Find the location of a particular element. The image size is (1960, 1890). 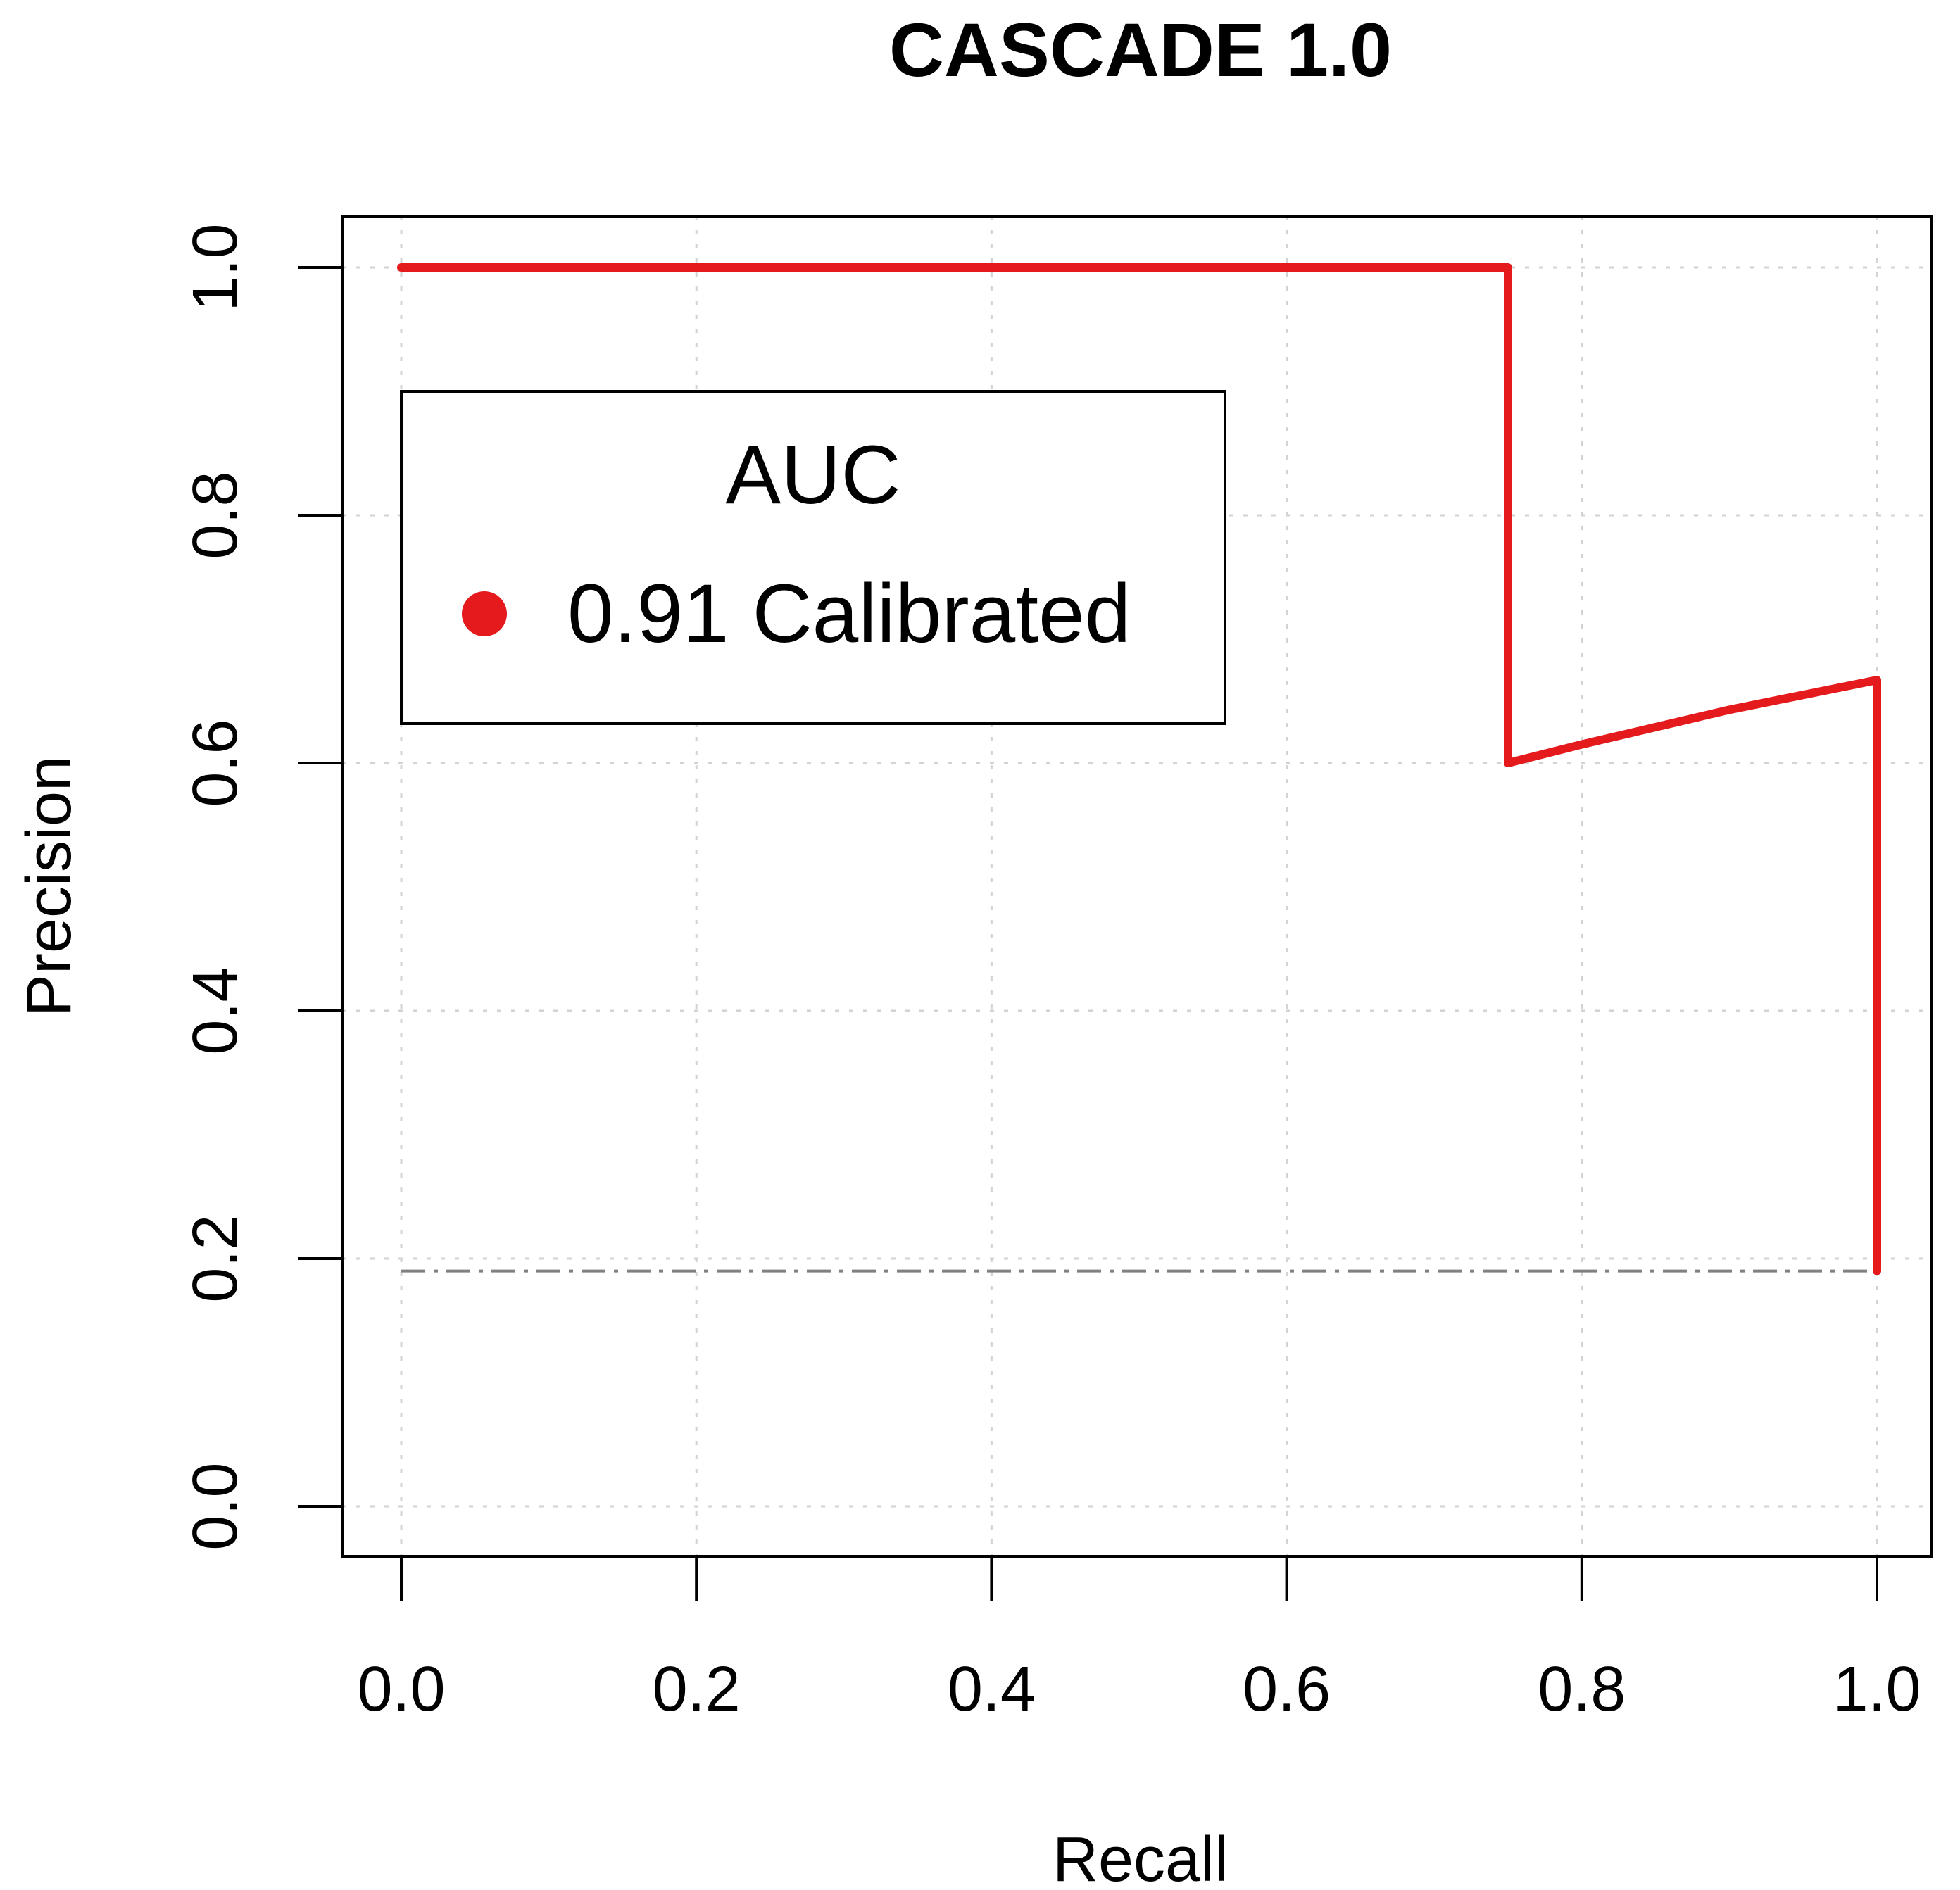

legend: AUC 0.91 Calibrated is located at coordinates (813, 558).